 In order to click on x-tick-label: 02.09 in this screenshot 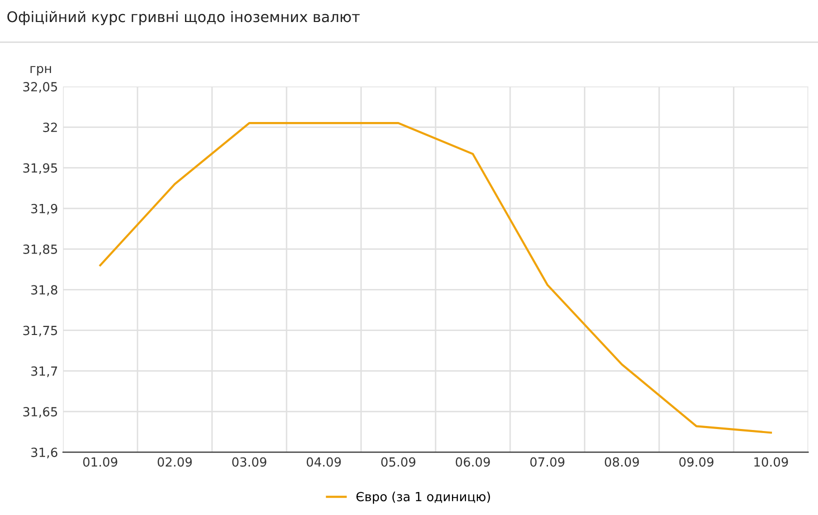, I will do `click(175, 462)`.